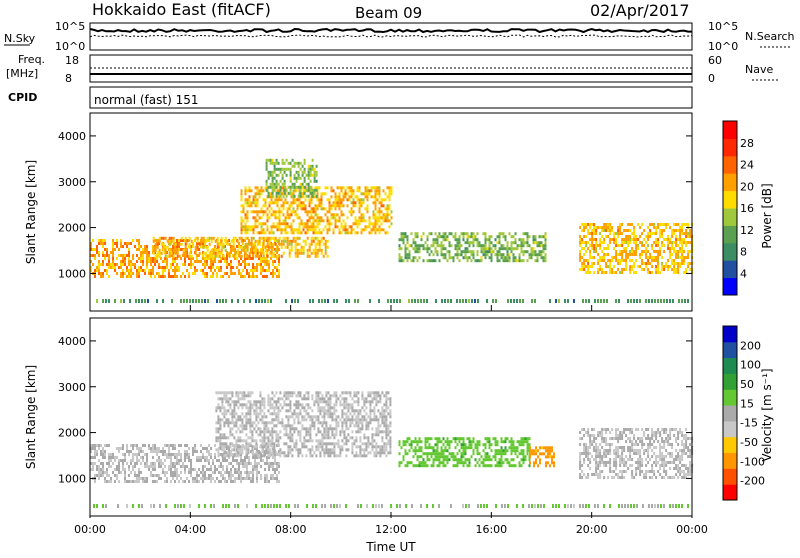  I want to click on y-tick-label: 1000, so click(72, 273).